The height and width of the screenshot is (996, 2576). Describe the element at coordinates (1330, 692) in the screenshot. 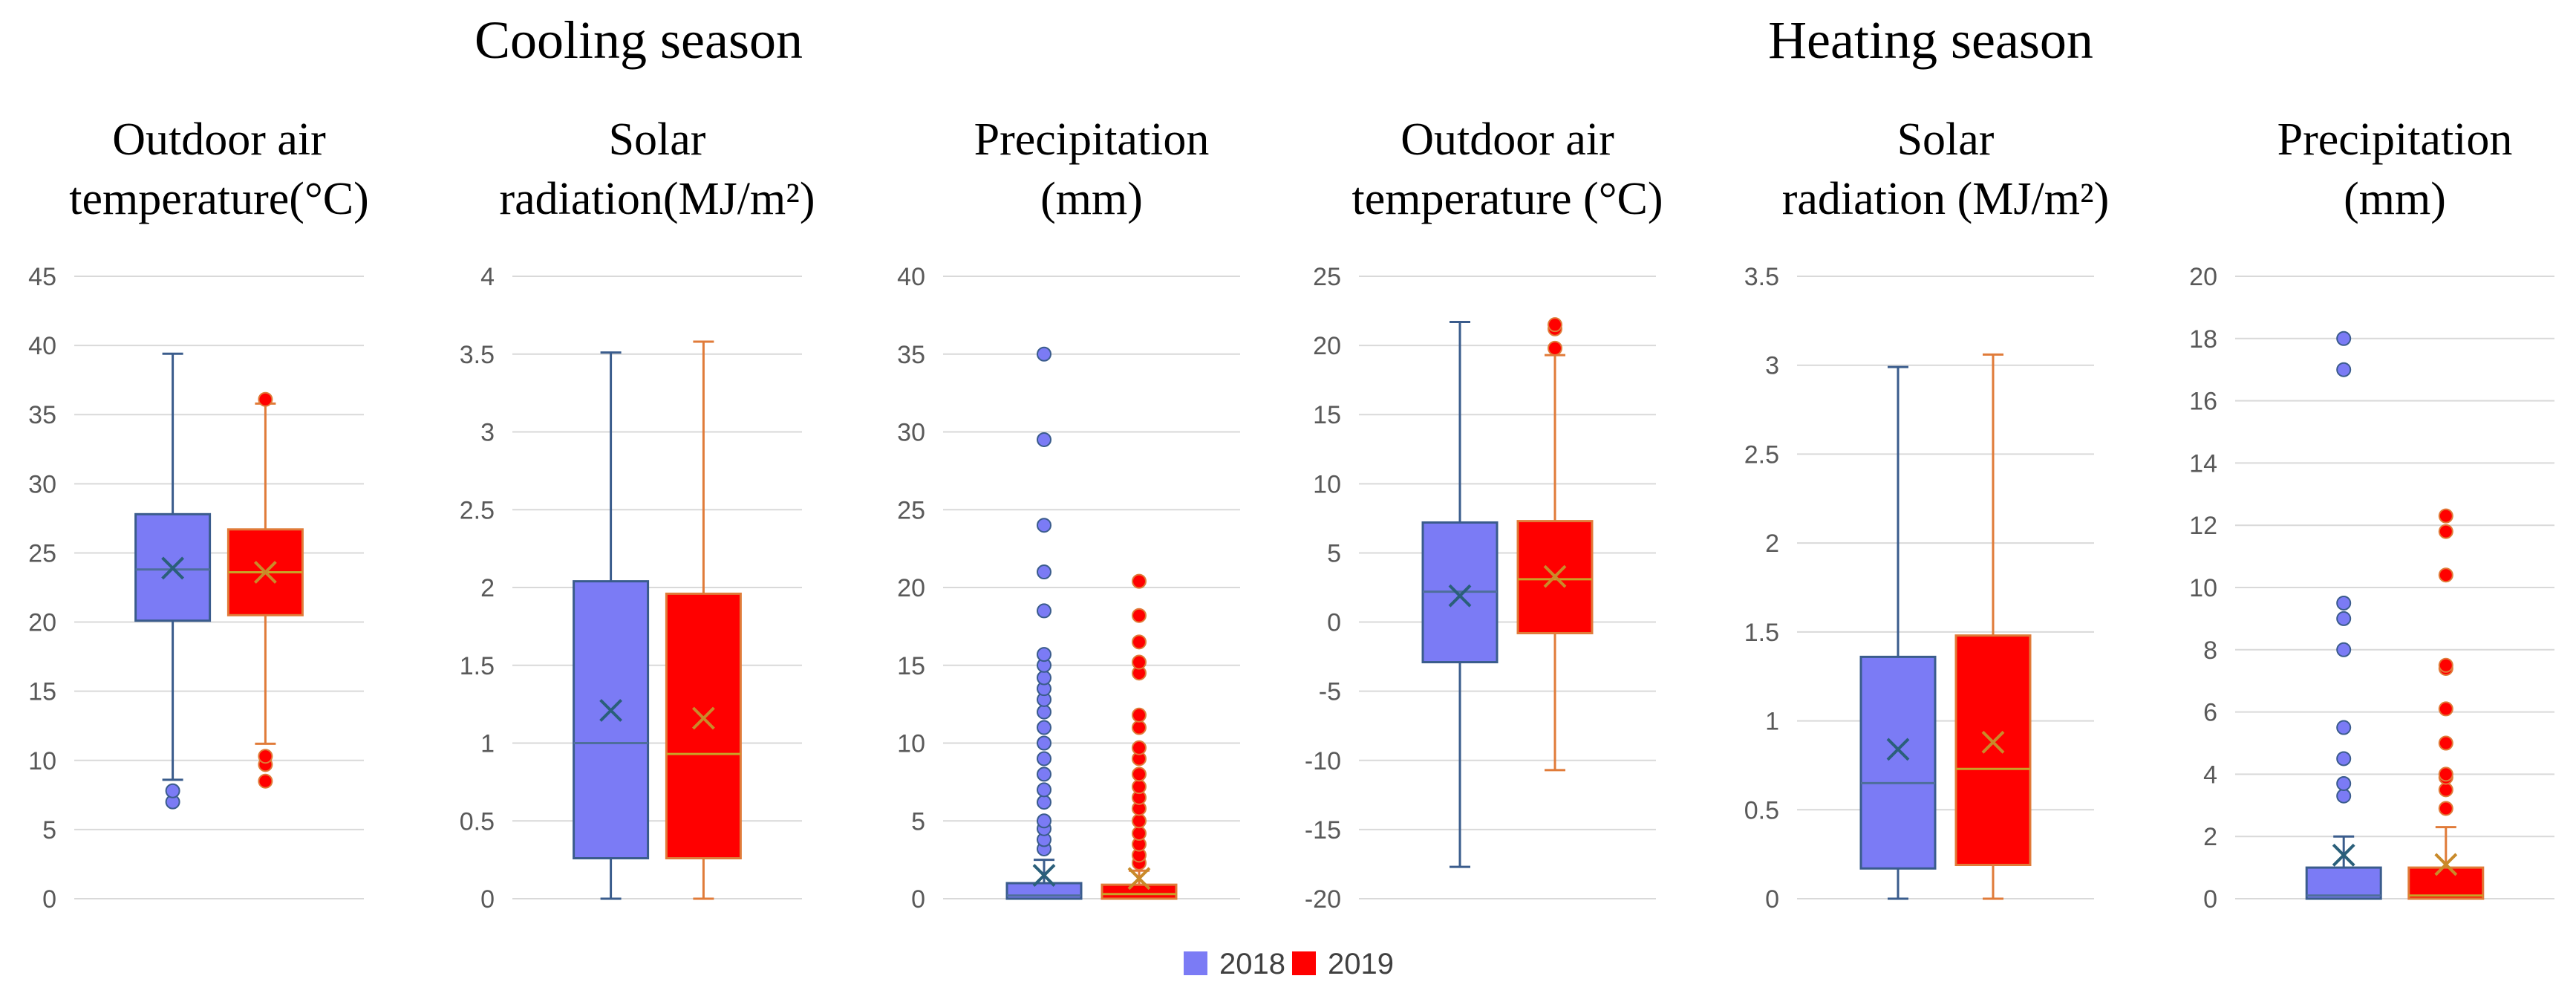

I see `y-tick-label: -5` at that location.